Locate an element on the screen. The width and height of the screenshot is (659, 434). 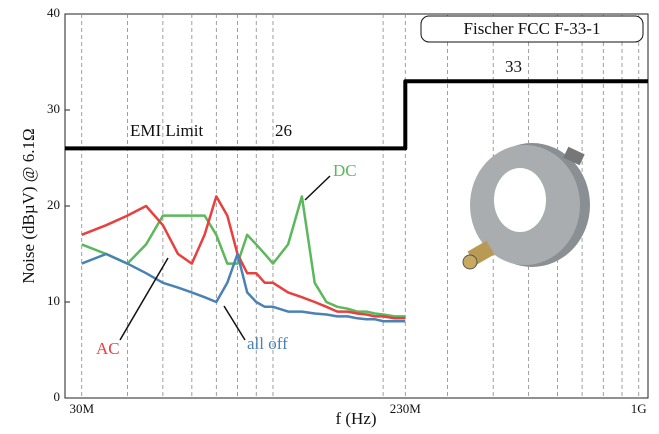
x-tick-label: 1G is located at coordinates (639, 408).